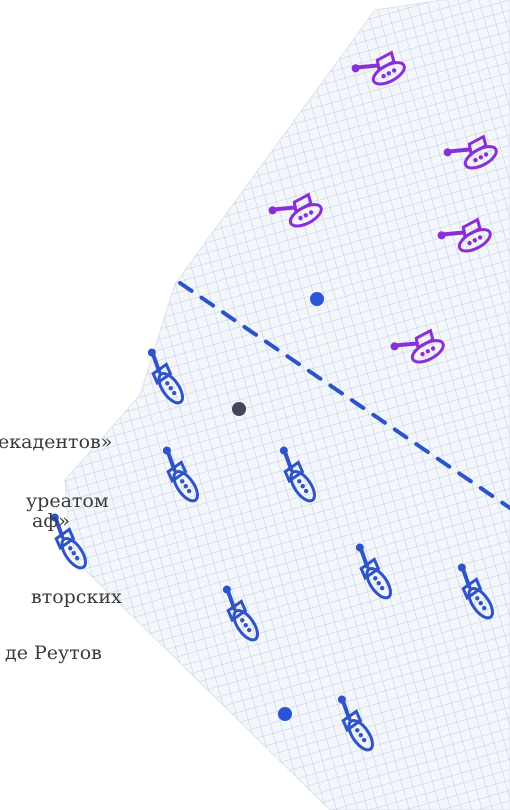  Describe the element at coordinates (67, 501) in the screenshot. I see `background-text-line-2: уреатом` at that location.